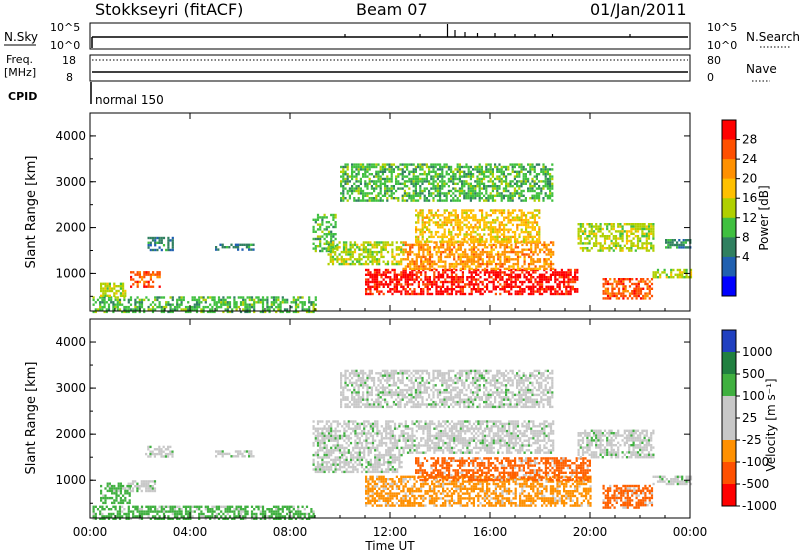  What do you see at coordinates (290, 532) in the screenshot?
I see `xtick-label: 08:00` at bounding box center [290, 532].